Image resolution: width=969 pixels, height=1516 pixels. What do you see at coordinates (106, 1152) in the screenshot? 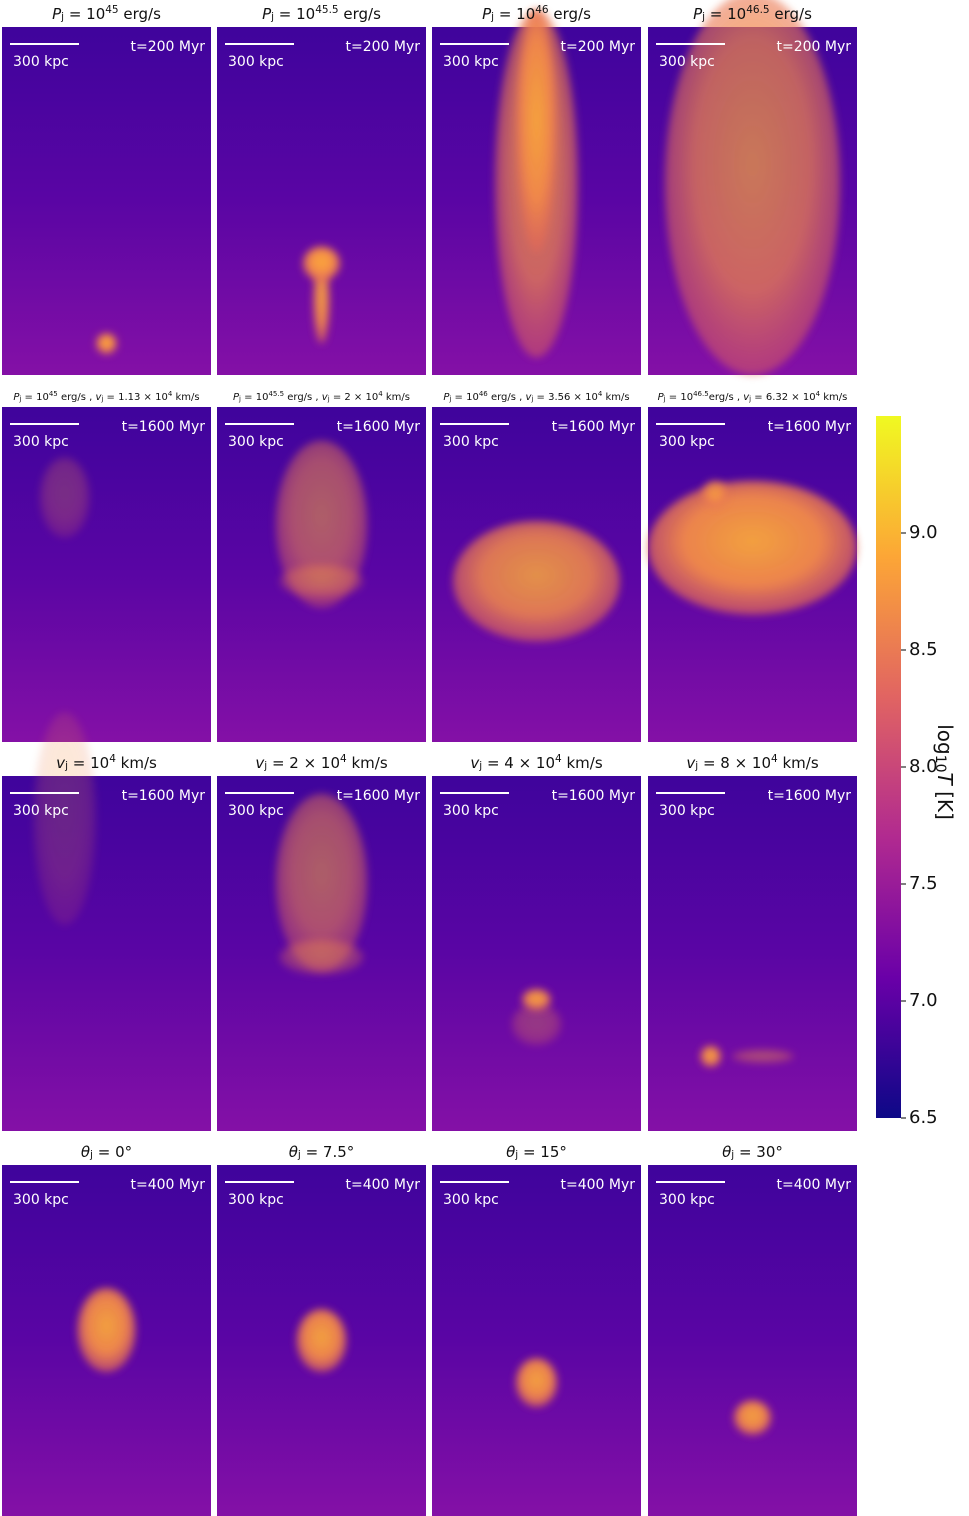
I see `panel-title: θj = 0°` at bounding box center [106, 1152].